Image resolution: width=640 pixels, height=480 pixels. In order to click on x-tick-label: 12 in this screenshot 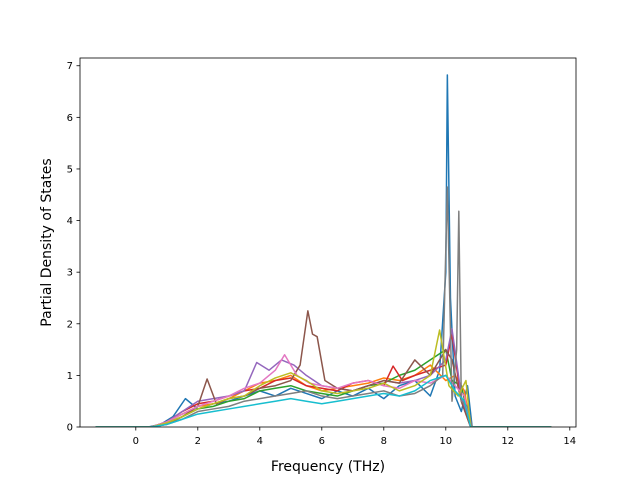, I will do `click(507, 441)`.